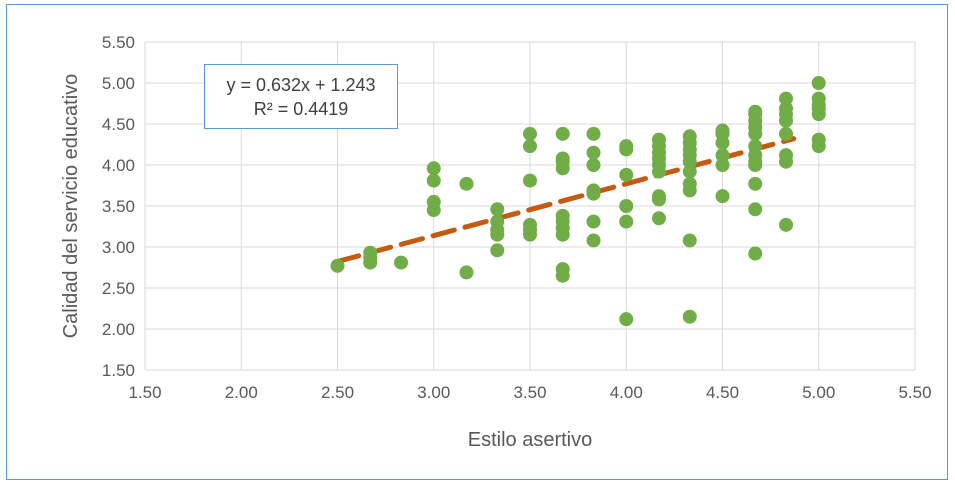 Image resolution: width=955 pixels, height=483 pixels. What do you see at coordinates (722, 392) in the screenshot?
I see `x-tick-label: 4.50` at bounding box center [722, 392].